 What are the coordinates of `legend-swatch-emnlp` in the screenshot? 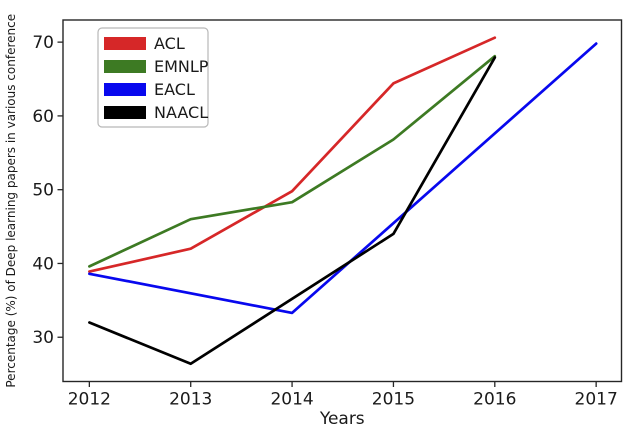 It's located at (125, 66).